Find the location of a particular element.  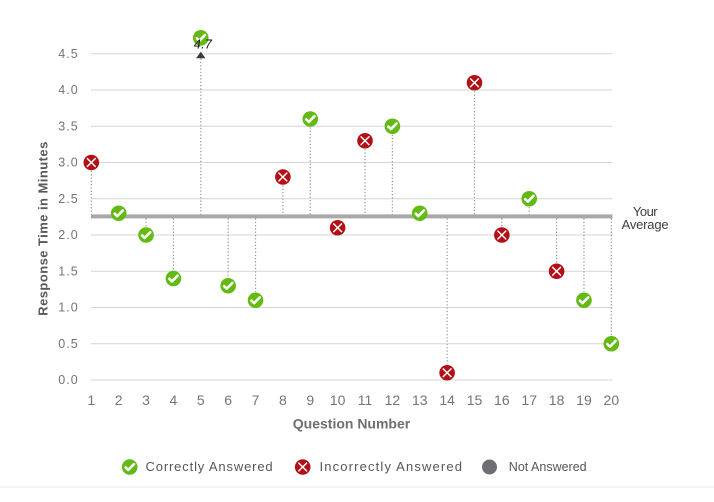

svg-text: Response Time in Minutes is located at coordinates (43, 228).